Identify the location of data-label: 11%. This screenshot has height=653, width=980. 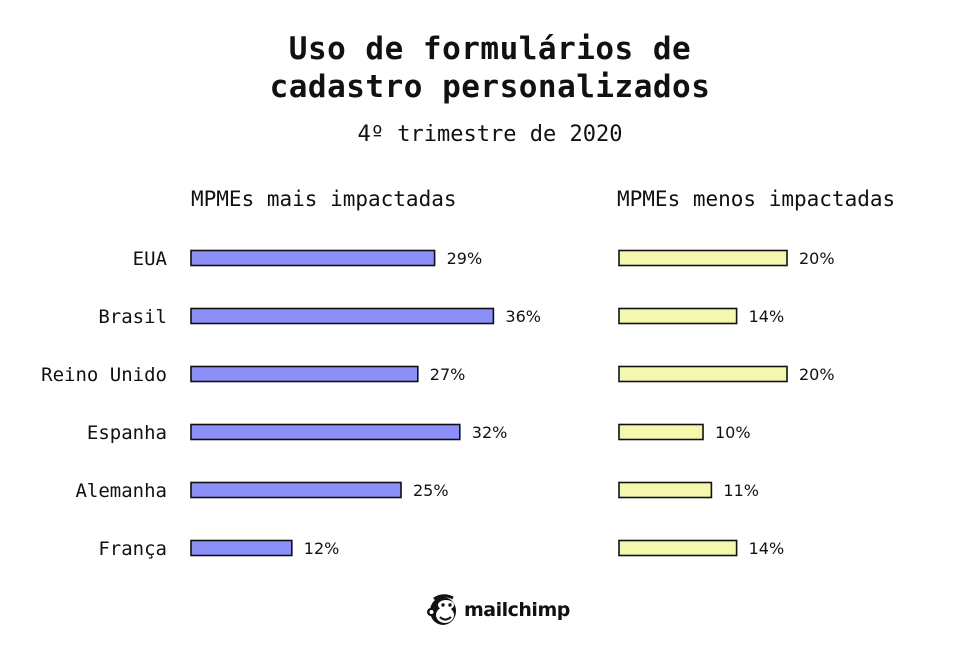
(741, 490).